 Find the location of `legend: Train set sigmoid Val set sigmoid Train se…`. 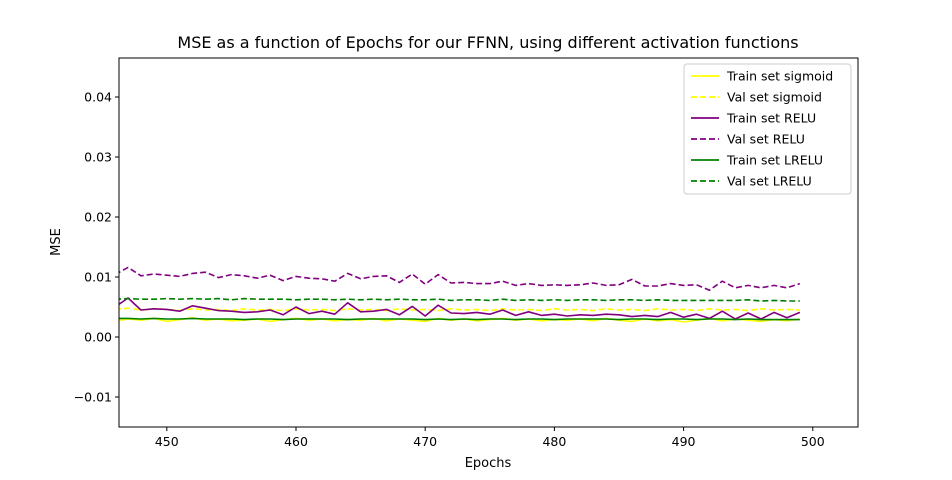

legend: Train set sigmoid Val set sigmoid Train se… is located at coordinates (767, 129).